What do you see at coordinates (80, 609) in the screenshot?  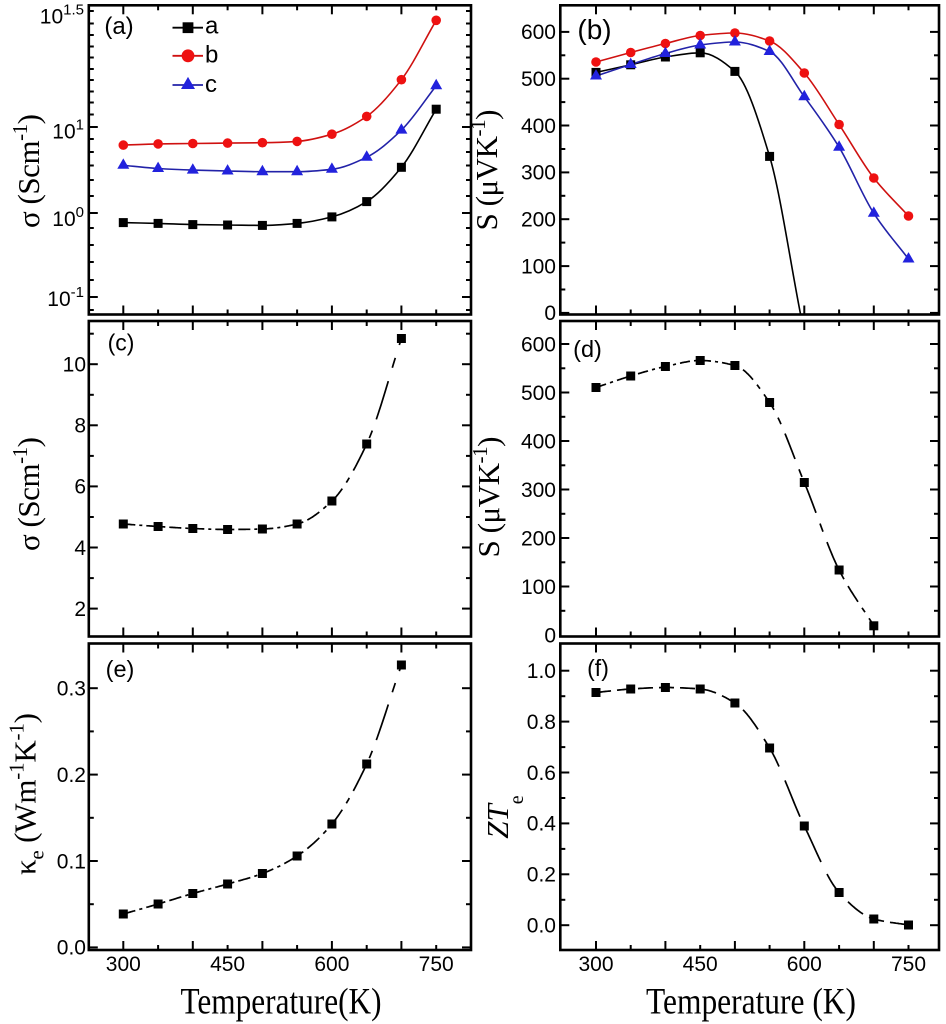 I see `svg-text: 2` at bounding box center [80, 609].